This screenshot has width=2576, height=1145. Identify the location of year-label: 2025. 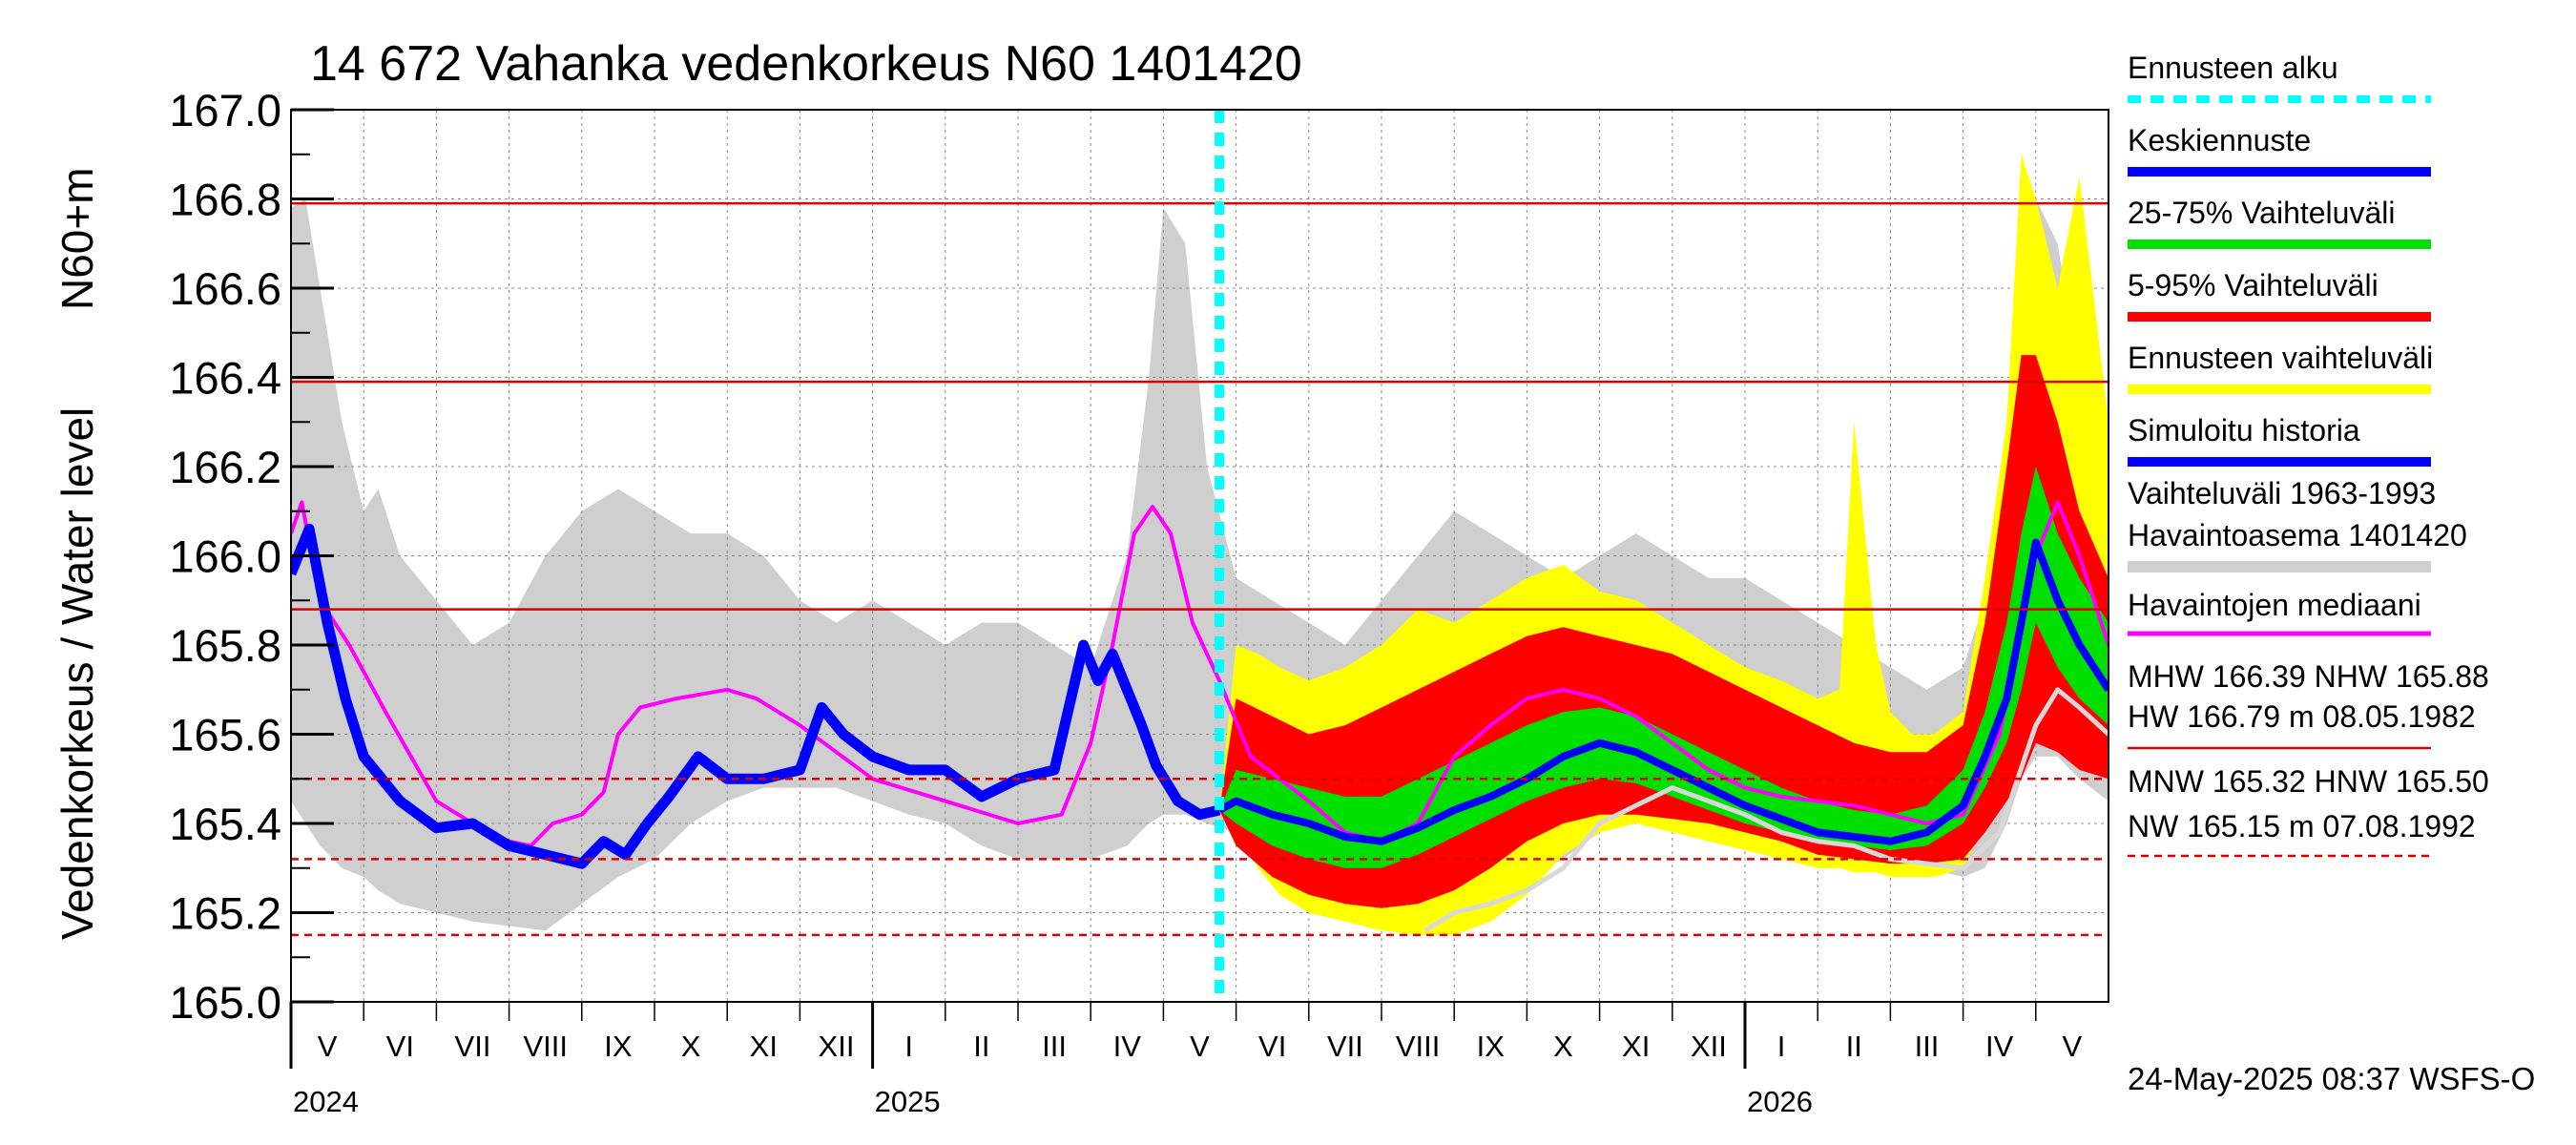
(908, 1101).